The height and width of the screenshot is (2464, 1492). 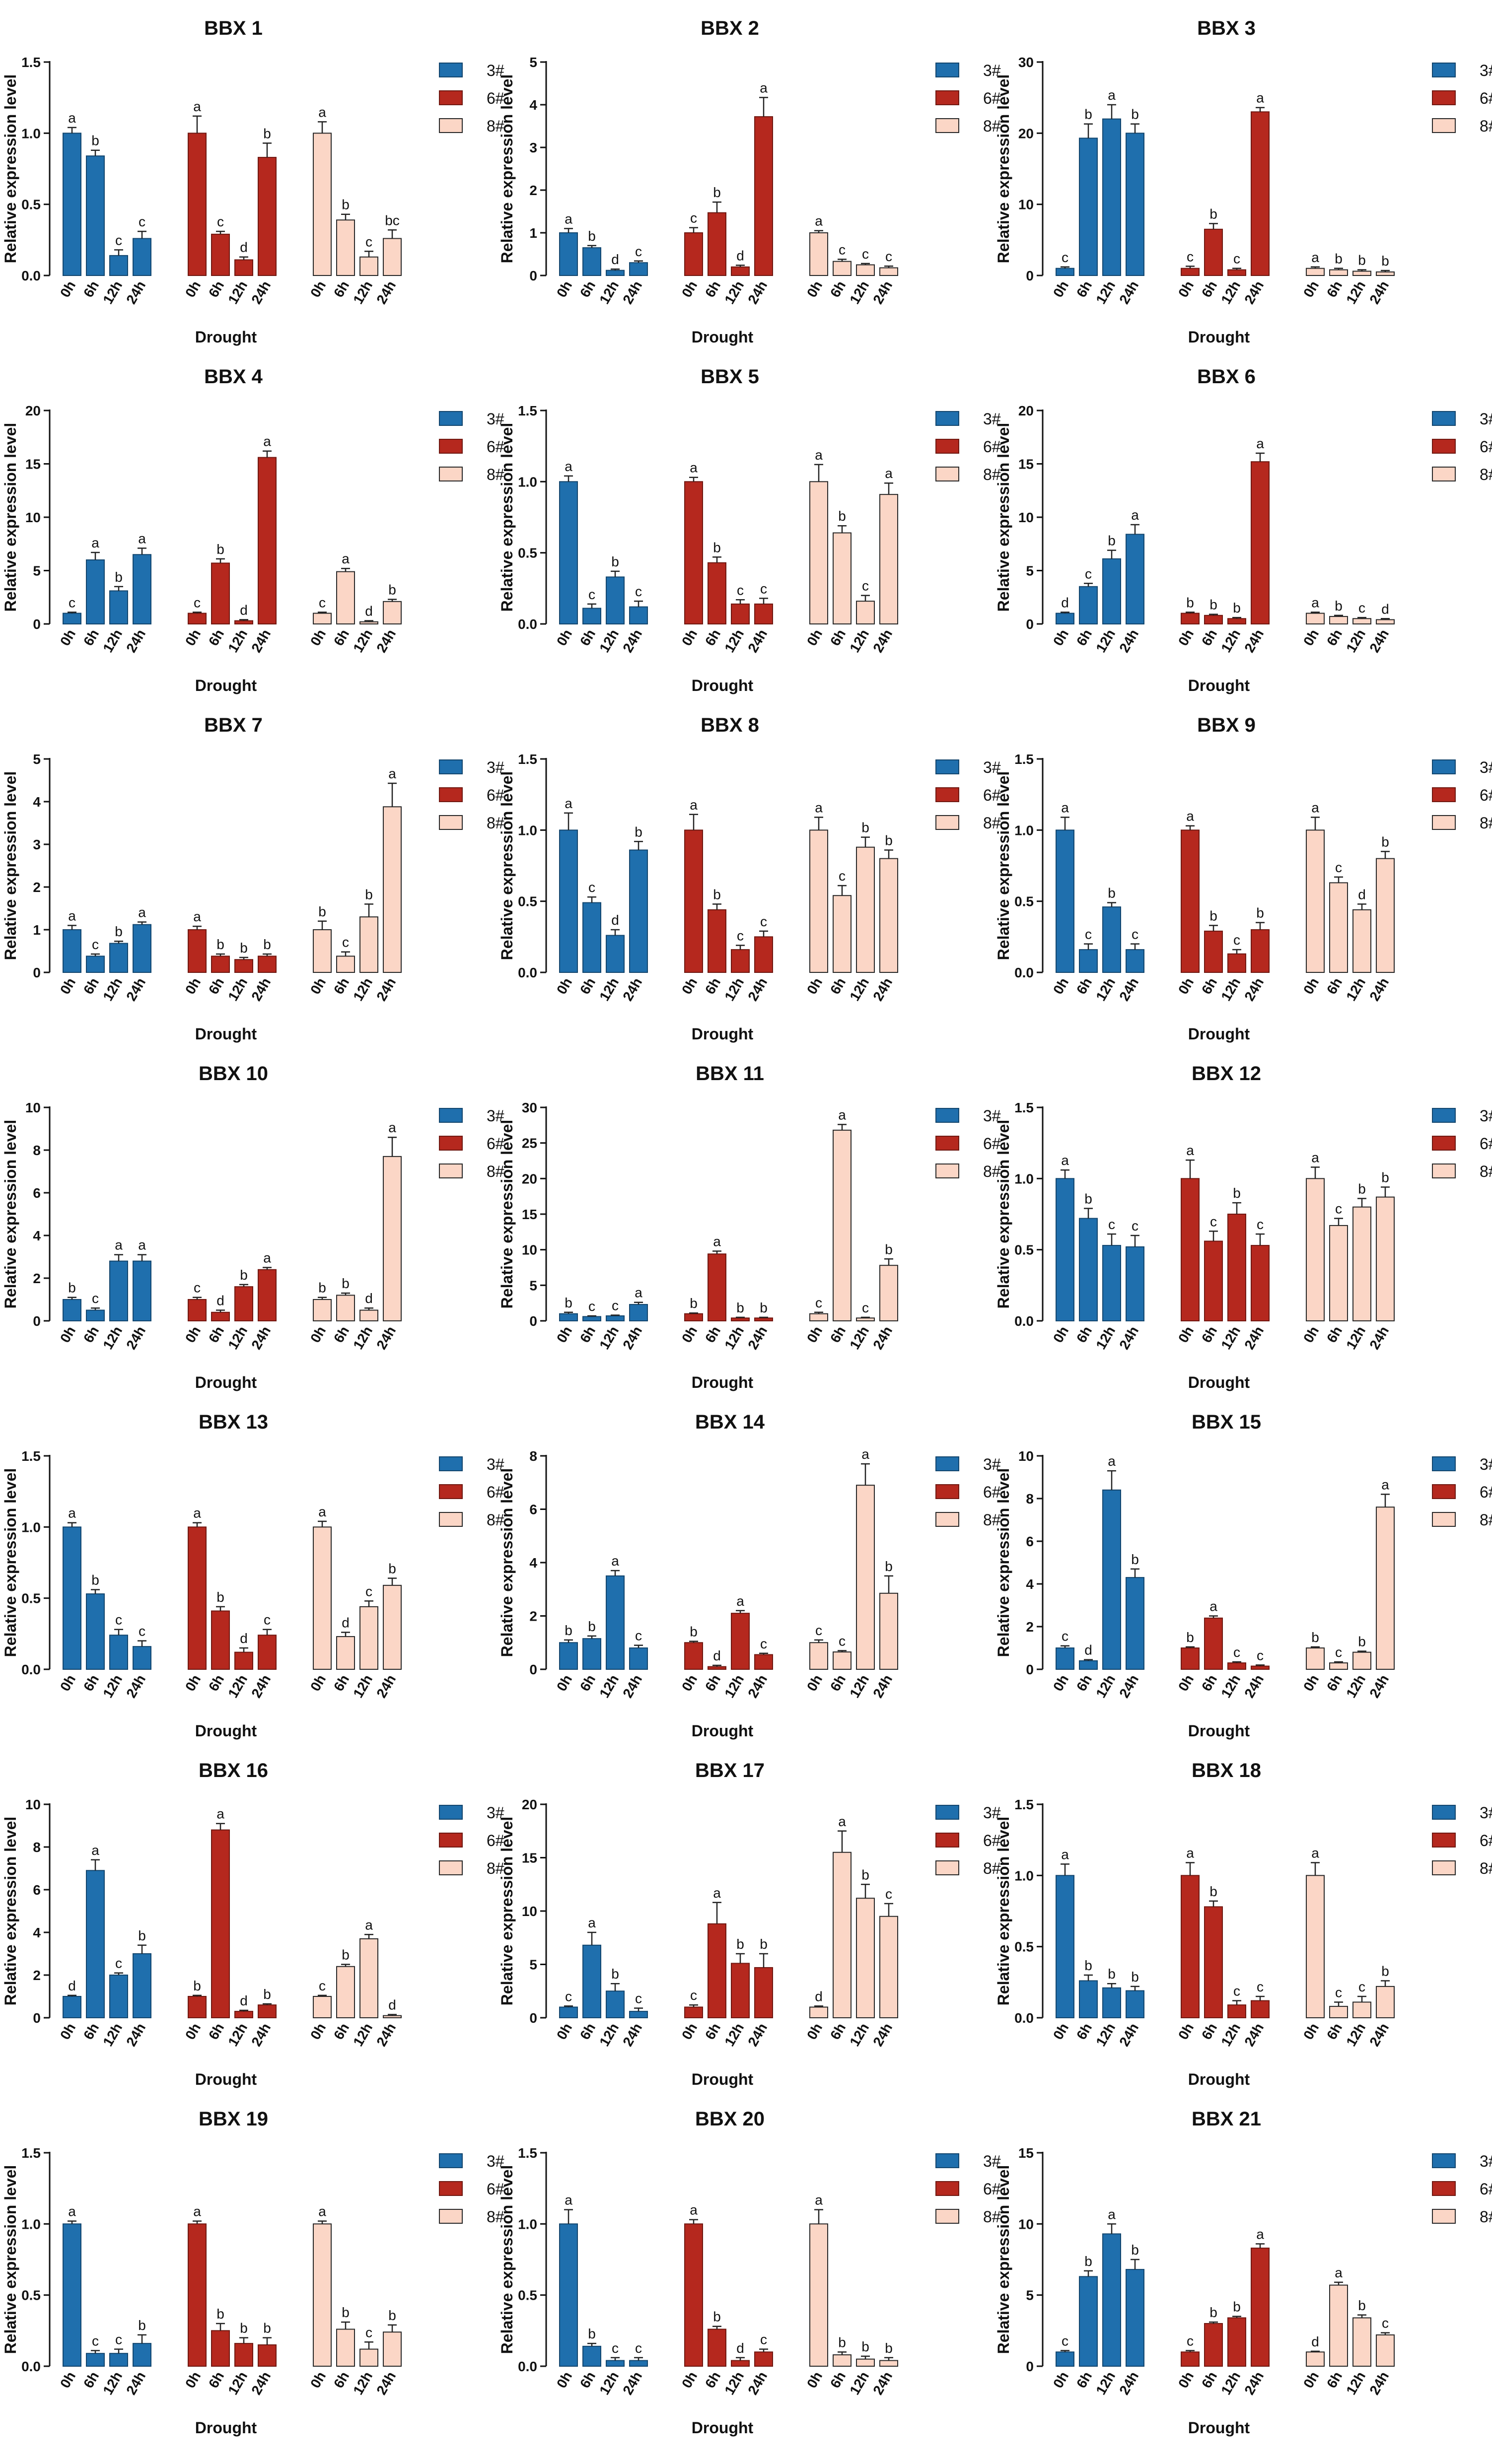 I want to click on bar-6-6h, so click(x=717, y=1287).